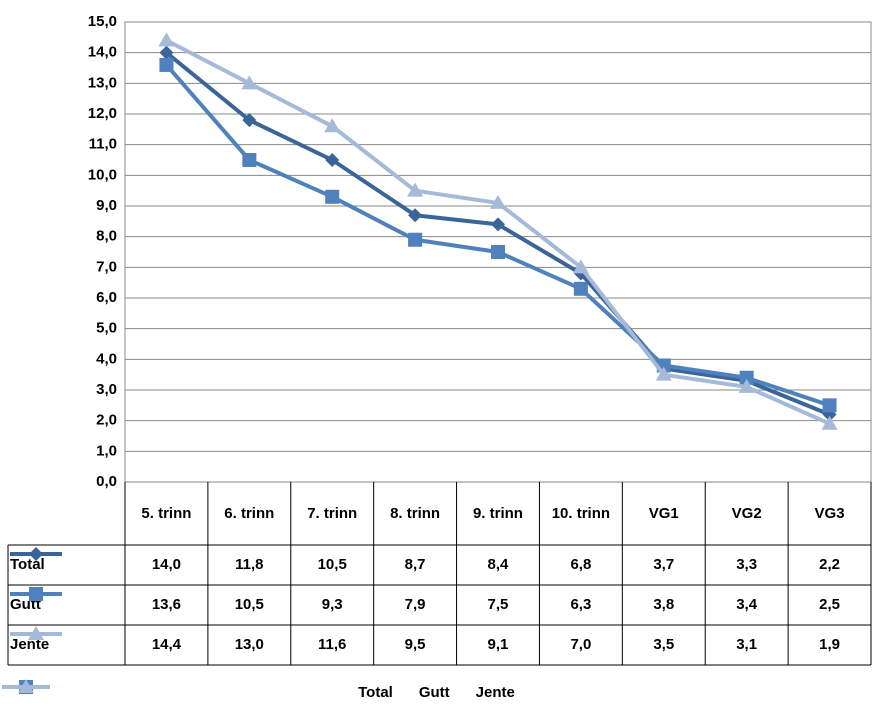 The height and width of the screenshot is (710, 873). I want to click on y-tick-label: 6,0, so click(106, 297).